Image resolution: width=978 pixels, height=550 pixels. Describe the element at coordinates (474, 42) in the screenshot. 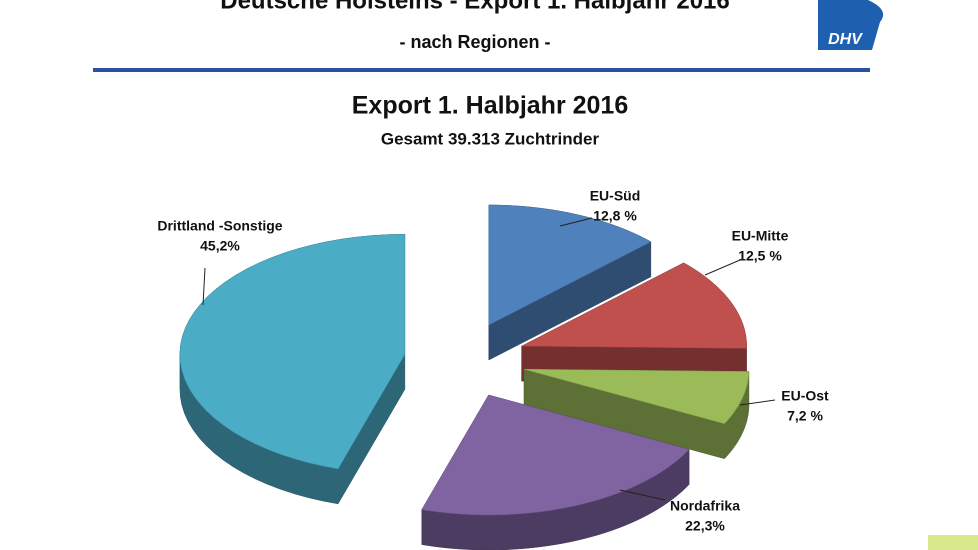

I see `slide-subtitle: - nach Regionen -` at that location.